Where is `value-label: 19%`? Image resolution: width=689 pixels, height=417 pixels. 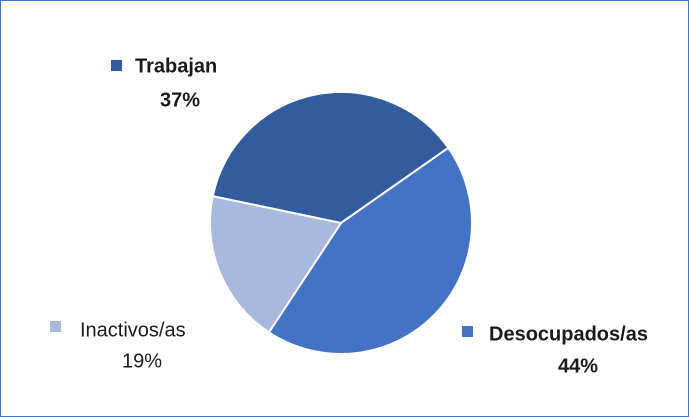 value-label: 19% is located at coordinates (142, 361).